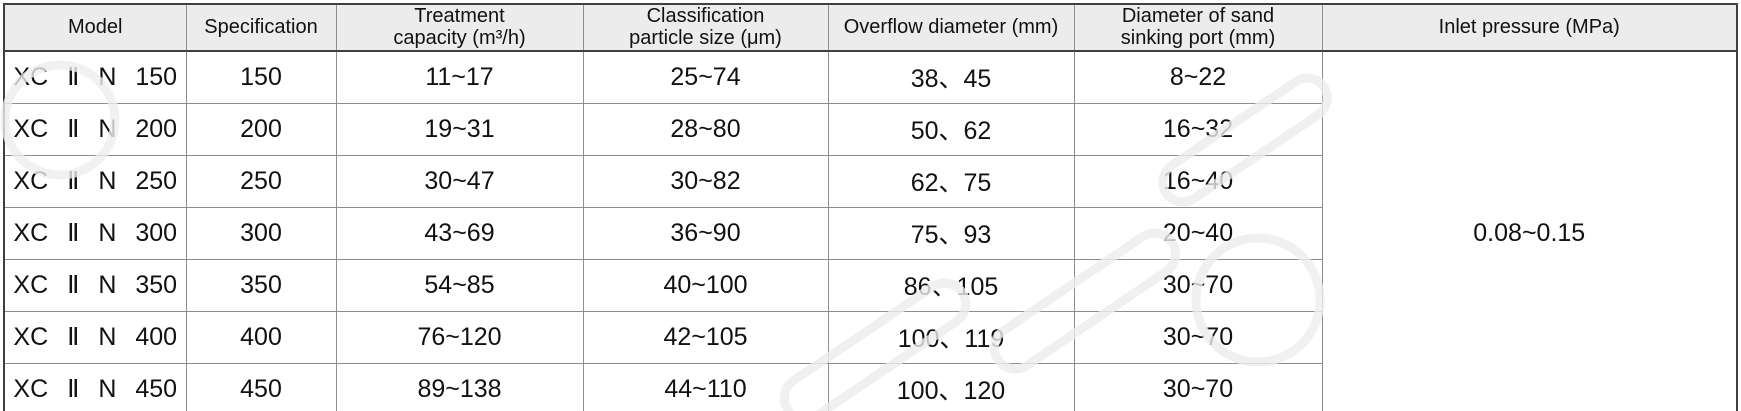  What do you see at coordinates (1198, 27) in the screenshot?
I see `column-header-sand-port-diameter: Diameter of sand sinking port (mm)` at bounding box center [1198, 27].